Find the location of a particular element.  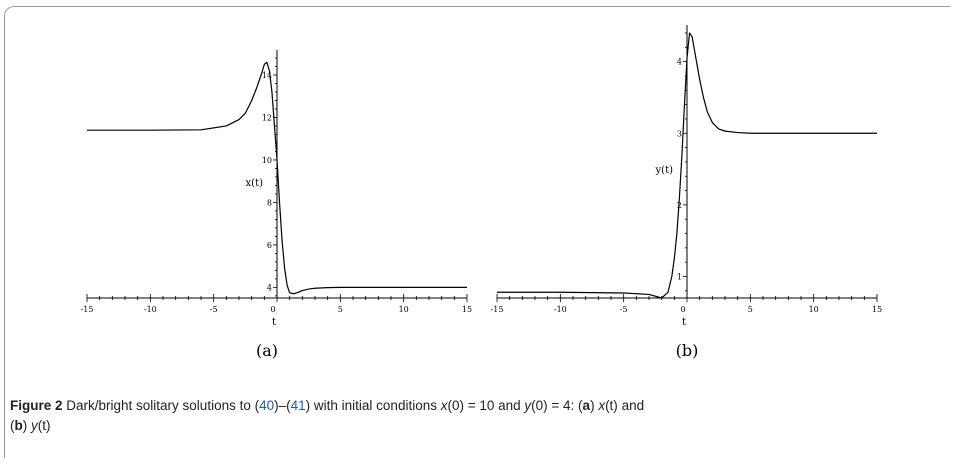

panel-label-a: (a) is located at coordinates (267, 350).